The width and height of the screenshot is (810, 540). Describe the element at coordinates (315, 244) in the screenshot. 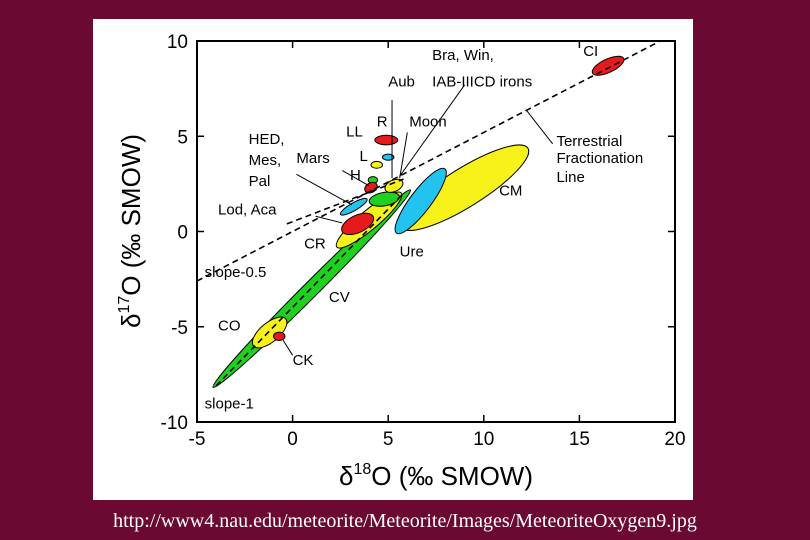

I see `label-cr: CR` at that location.